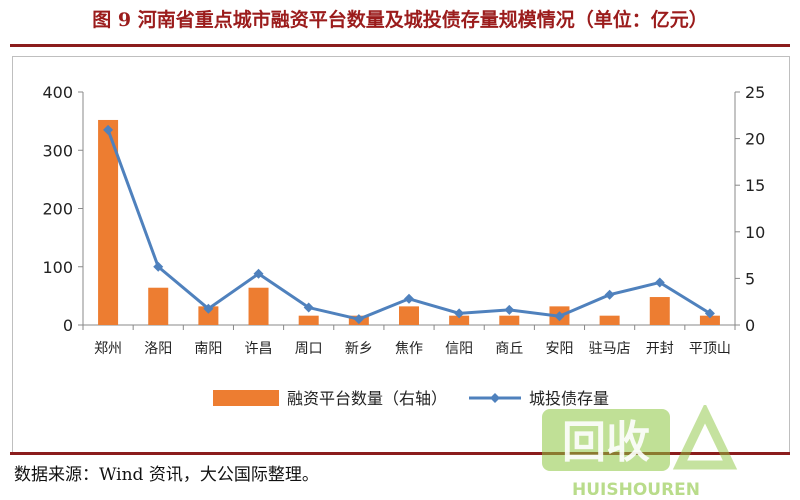  What do you see at coordinates (57, 150) in the screenshot?
I see `left-tick-label: 300` at bounding box center [57, 150].